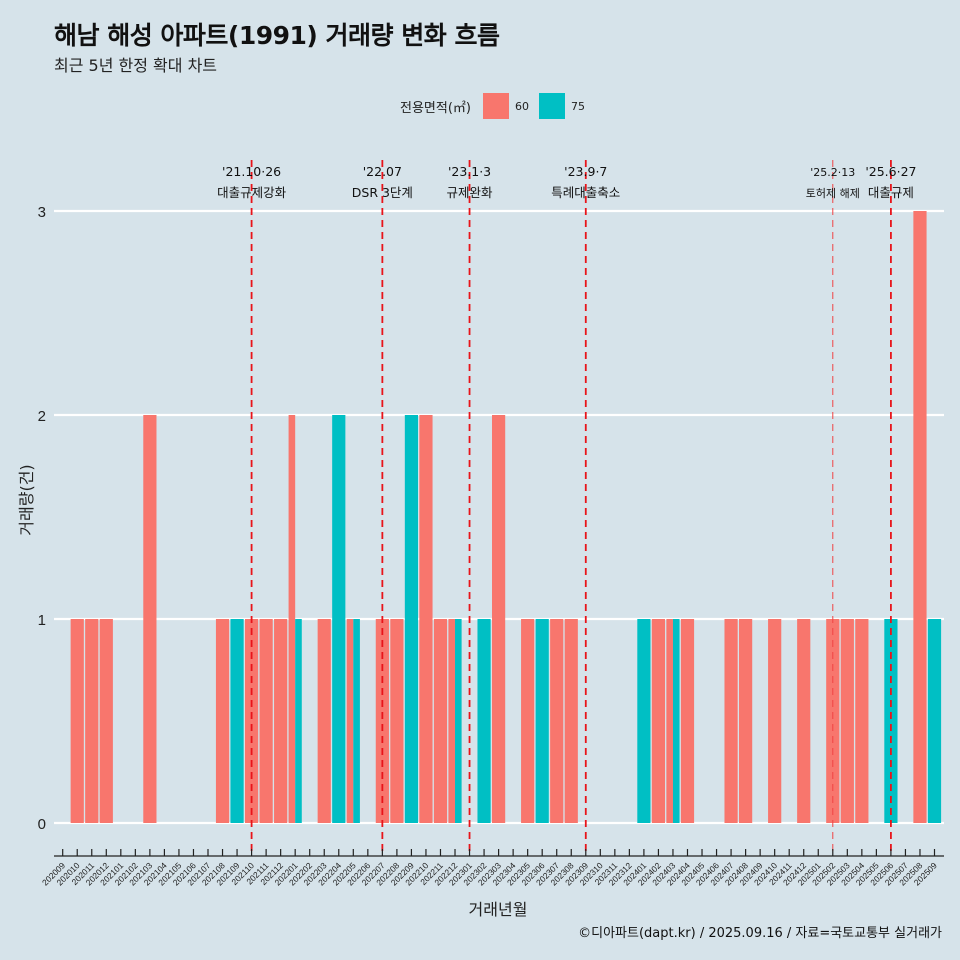 Image resolution: width=960 pixels, height=960 pixels. What do you see at coordinates (42, 416) in the screenshot?
I see `y-tick-label: 2` at bounding box center [42, 416].